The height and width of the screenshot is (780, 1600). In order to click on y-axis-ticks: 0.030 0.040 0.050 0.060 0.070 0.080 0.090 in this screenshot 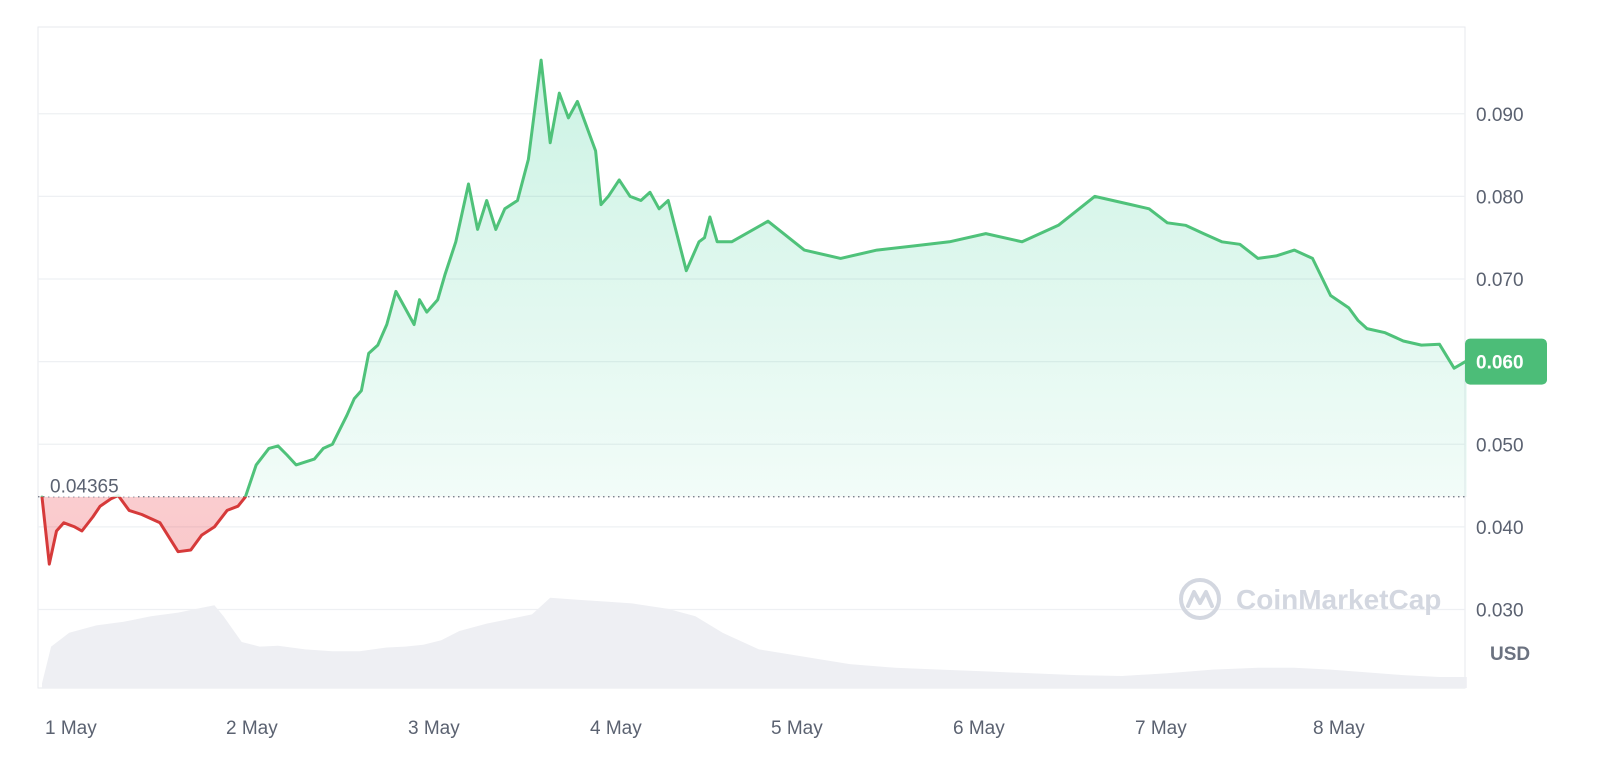, I will do `click(1500, 363)`.